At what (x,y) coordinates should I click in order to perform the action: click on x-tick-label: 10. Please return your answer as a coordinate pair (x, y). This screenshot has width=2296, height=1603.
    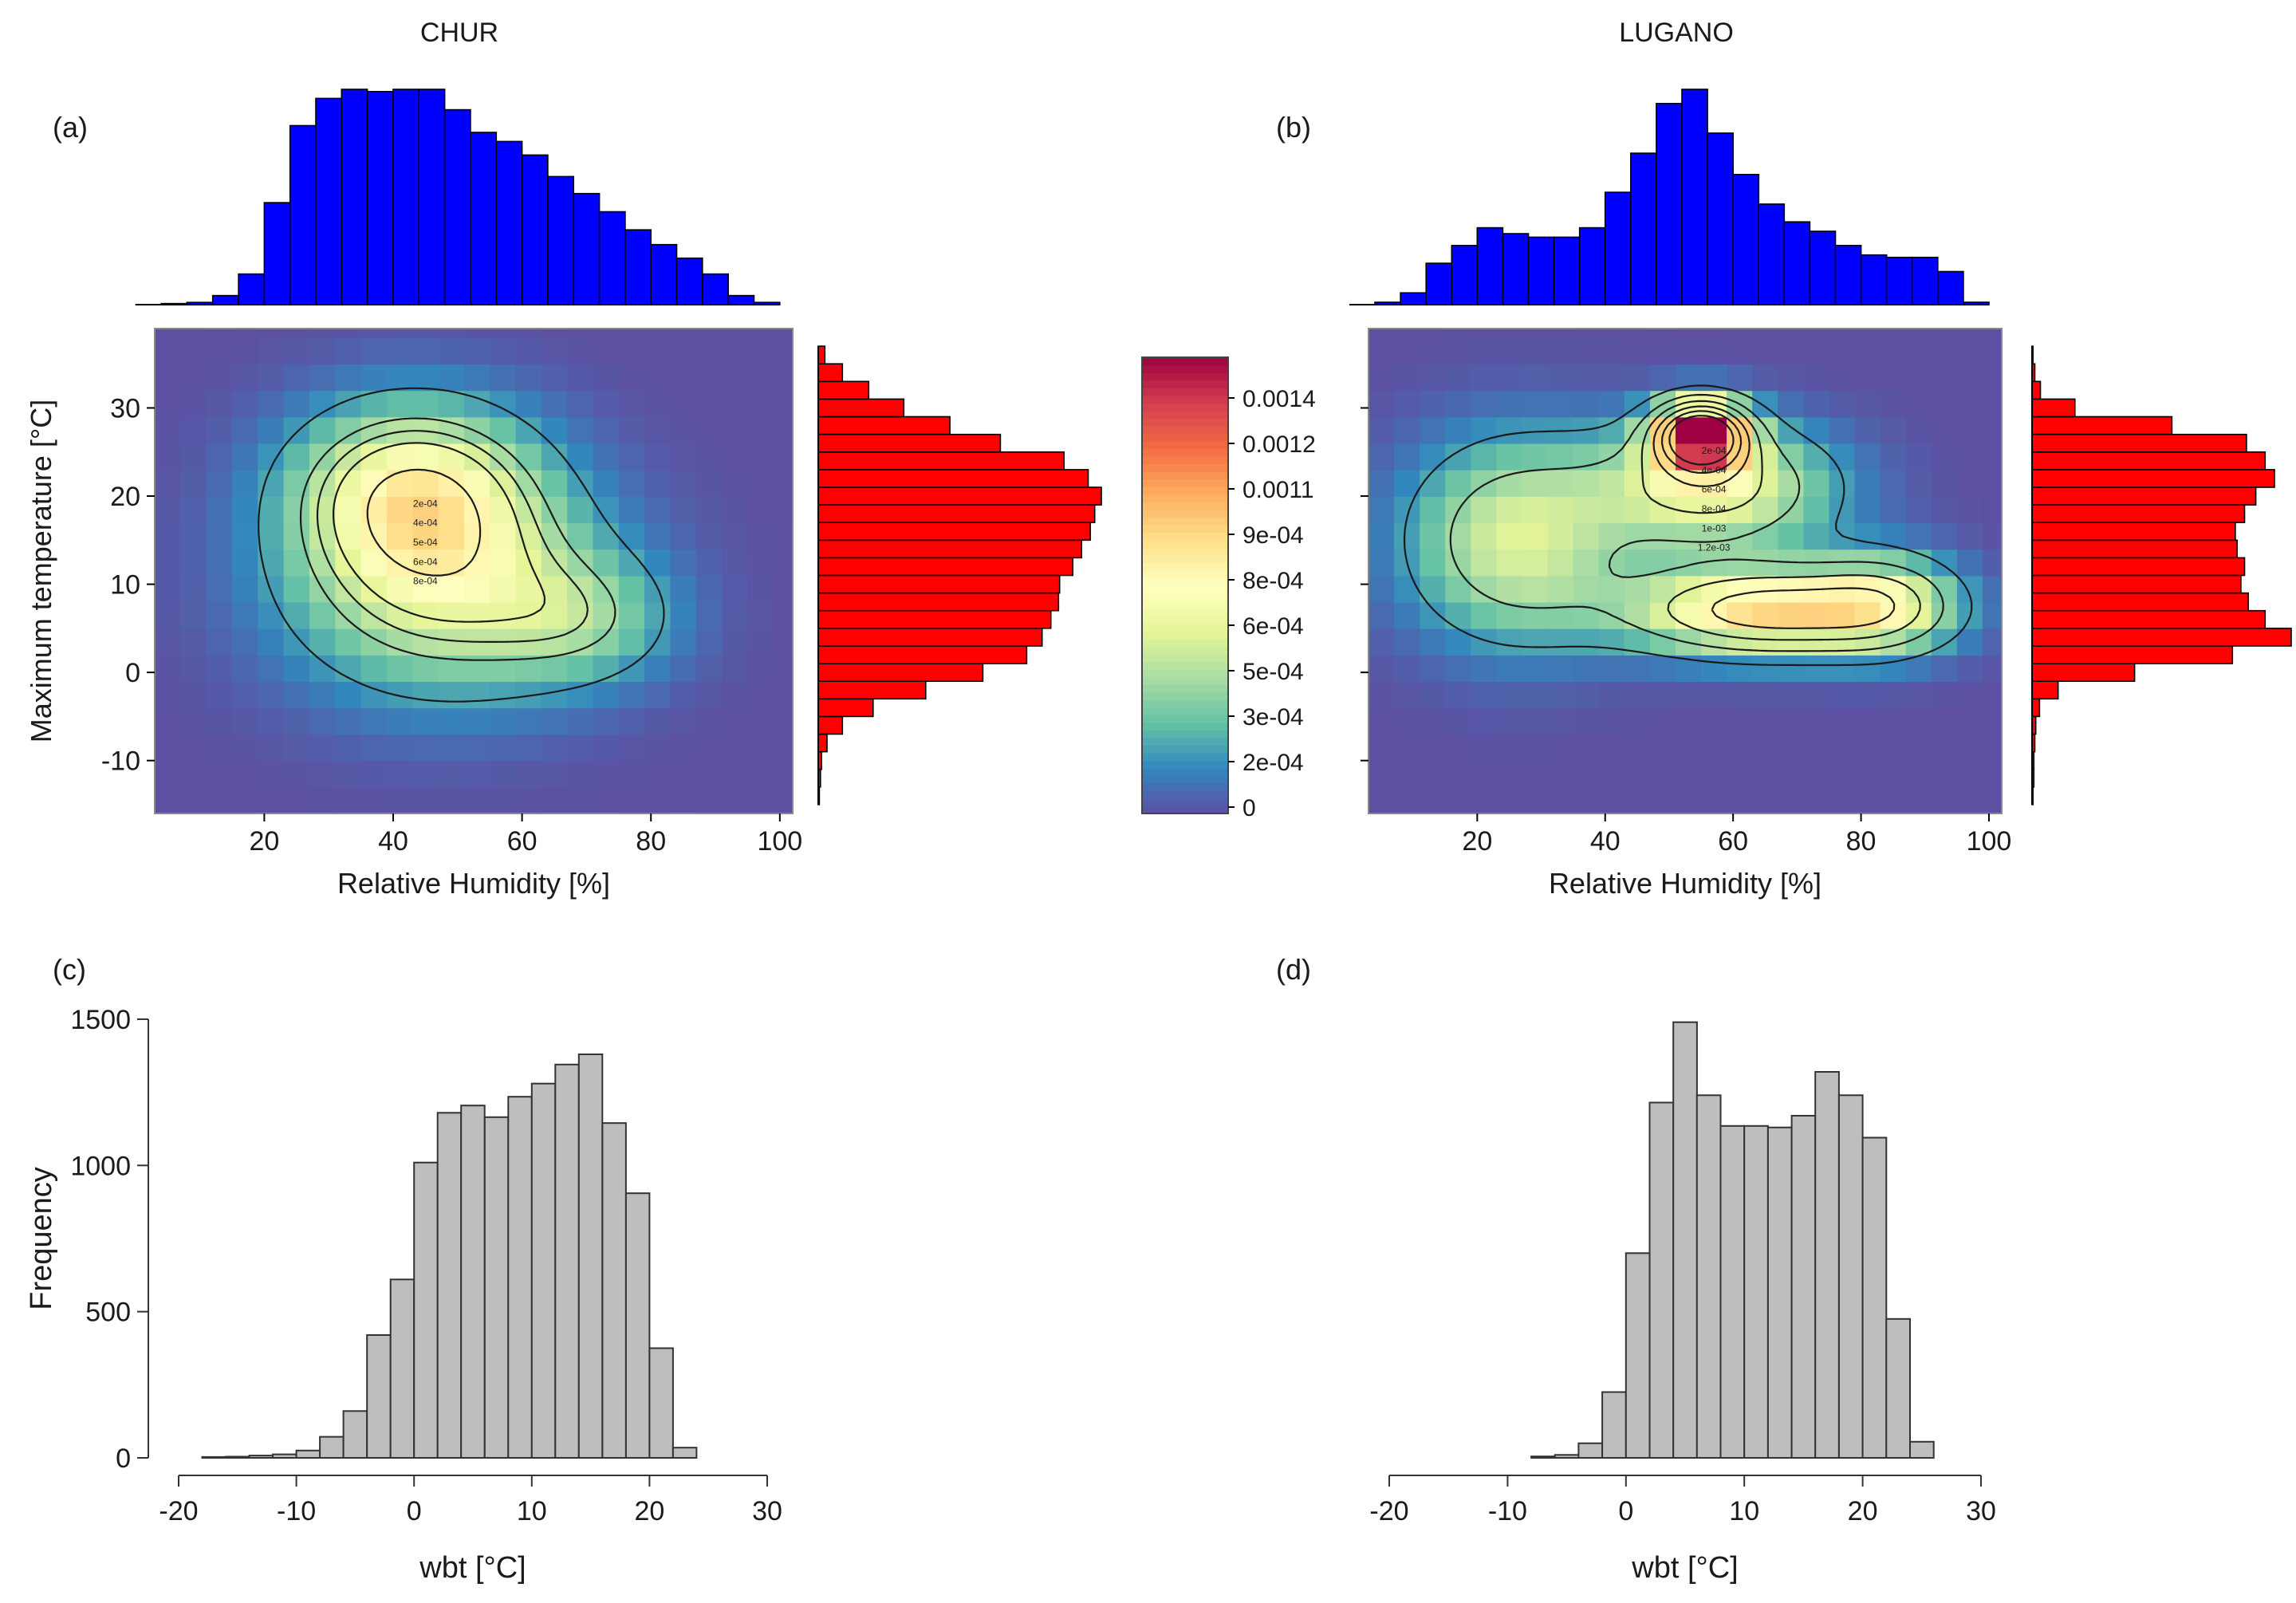
    Looking at the image, I should click on (532, 1511).